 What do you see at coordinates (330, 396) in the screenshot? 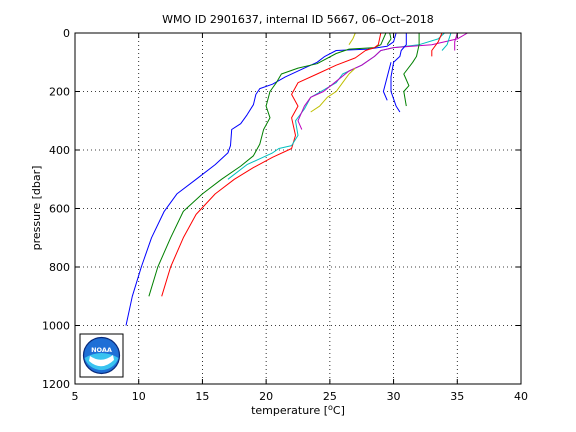
I see `x-tick-label: 25` at bounding box center [330, 396].